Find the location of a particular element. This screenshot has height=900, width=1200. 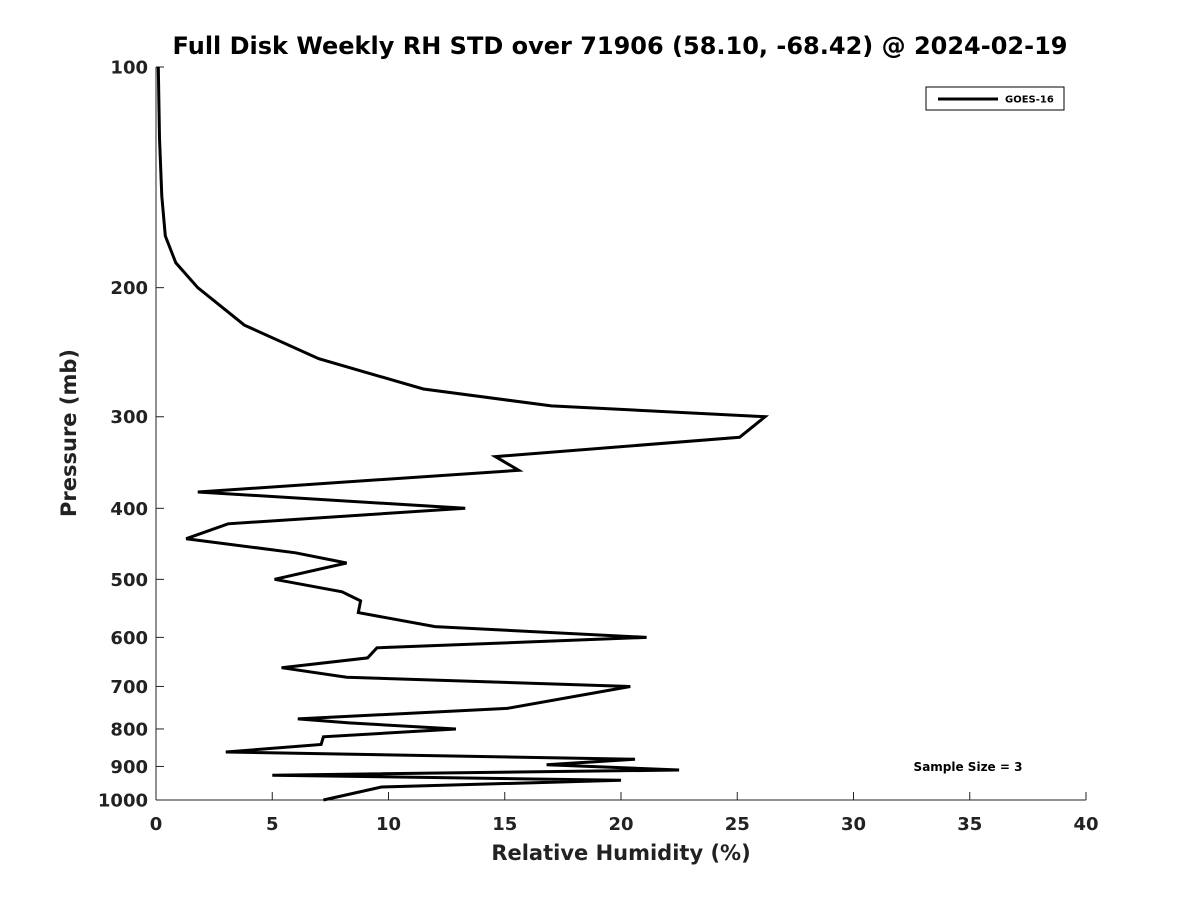

y-tick-label: 300 is located at coordinates (129, 417).